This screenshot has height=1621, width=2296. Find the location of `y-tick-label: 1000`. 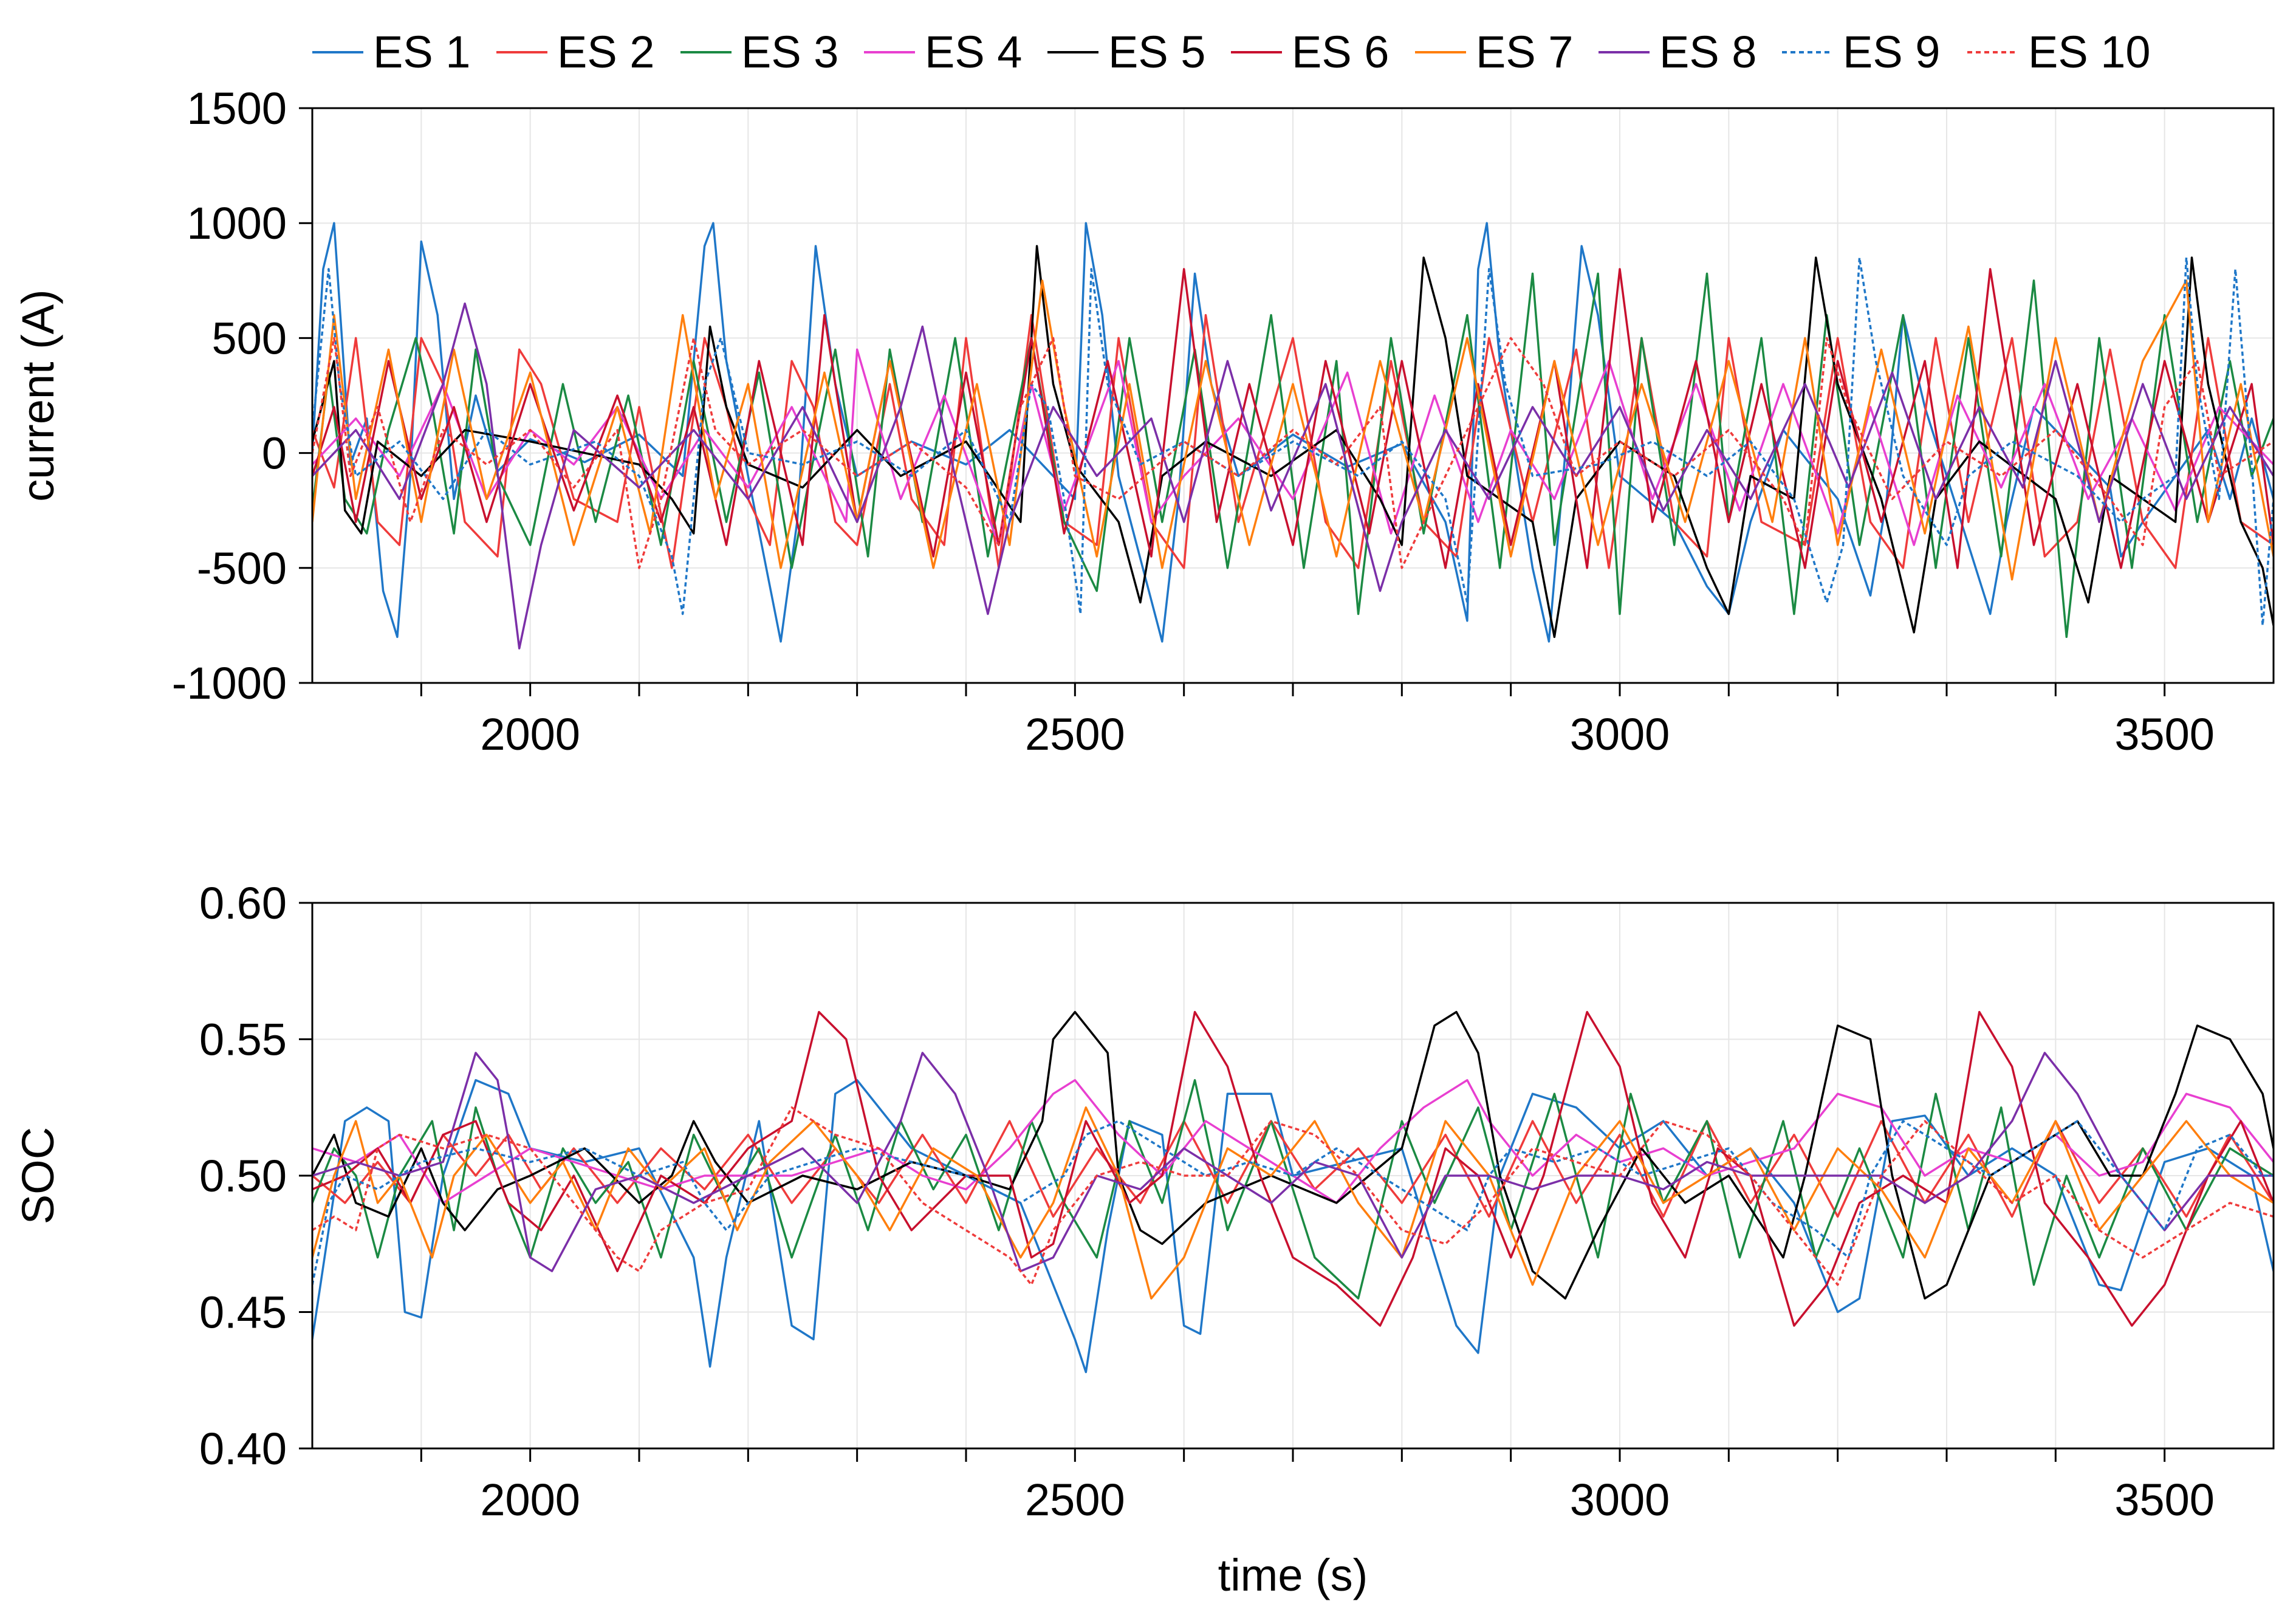

y-tick-label: 1000 is located at coordinates (237, 223).